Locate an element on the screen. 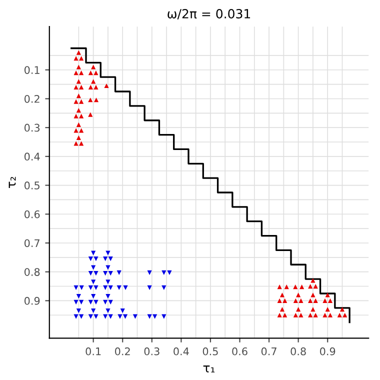  y-tick-label: 0.8 is located at coordinates (32, 272).